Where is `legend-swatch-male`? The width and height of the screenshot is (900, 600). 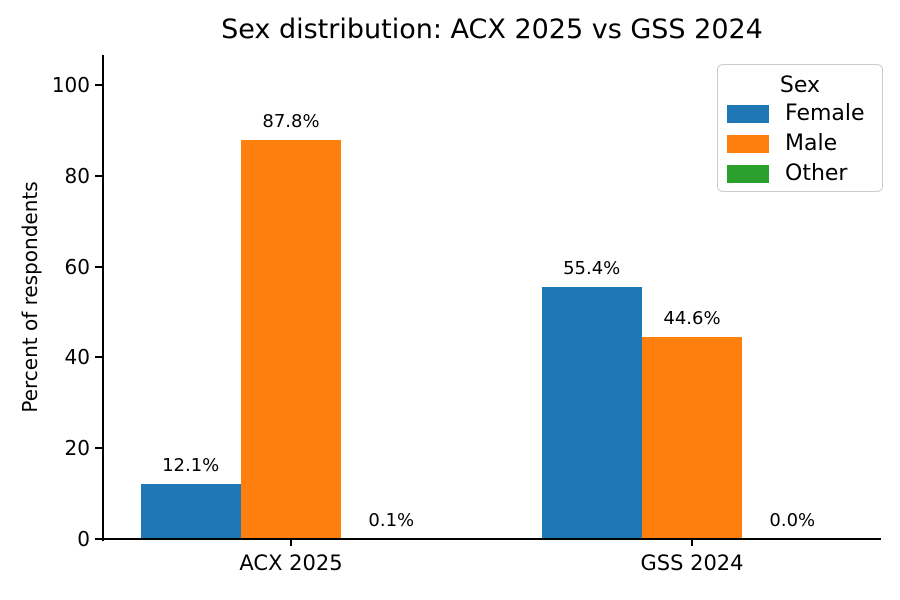 legend-swatch-male is located at coordinates (748, 144).